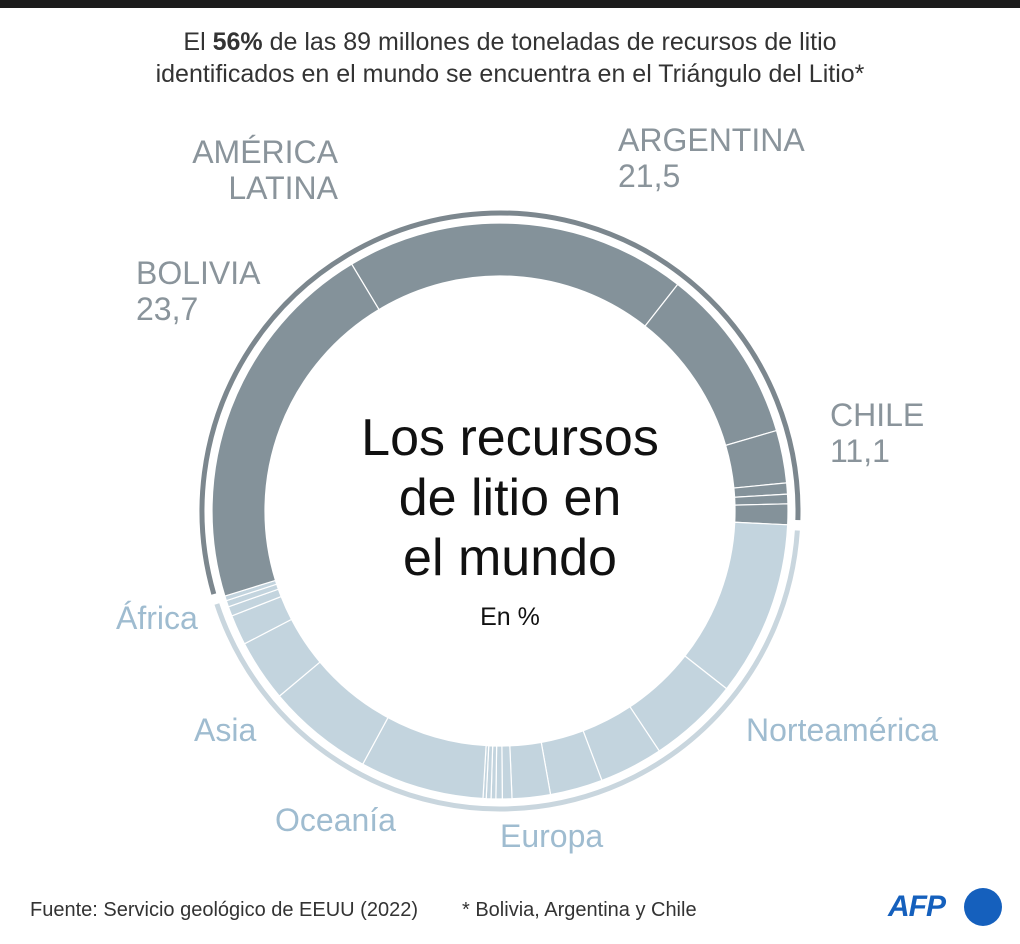 This screenshot has height=944, width=1020. Describe the element at coordinates (983, 907) in the screenshot. I see `afp-logo-dot` at that location.